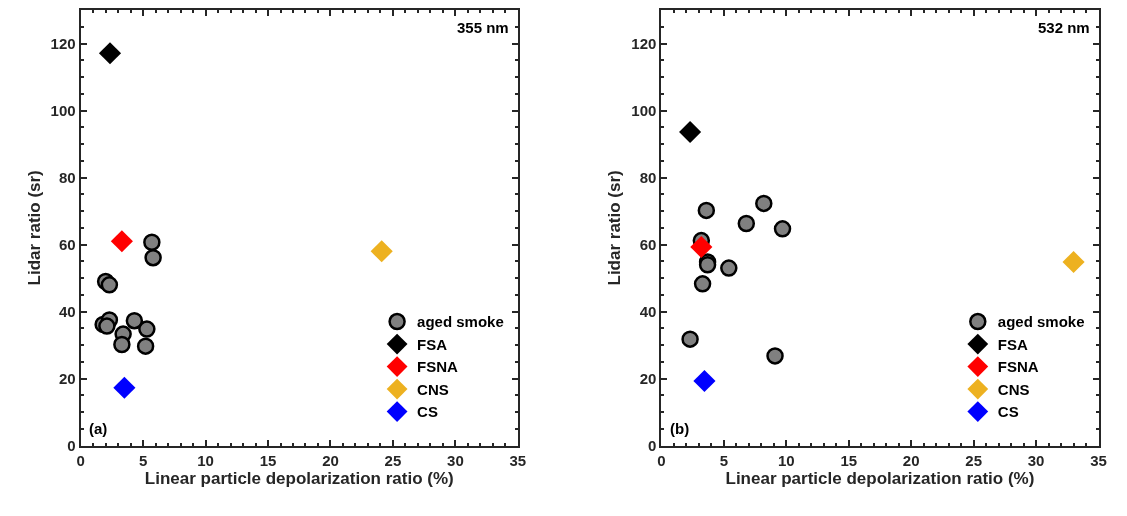  What do you see at coordinates (98, 428) in the screenshot?
I see `annotation: (a)` at bounding box center [98, 428].